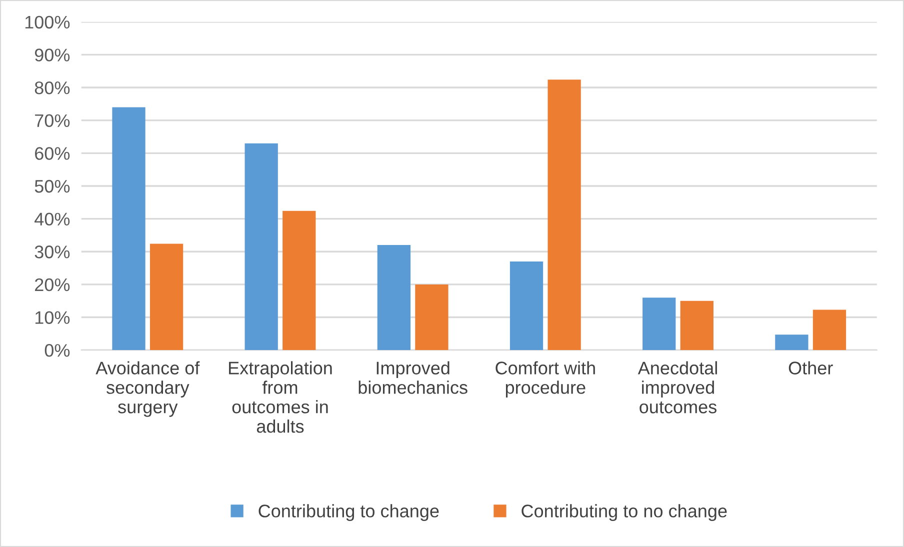  I want to click on y-tick-label: 90%, so click(52, 55).